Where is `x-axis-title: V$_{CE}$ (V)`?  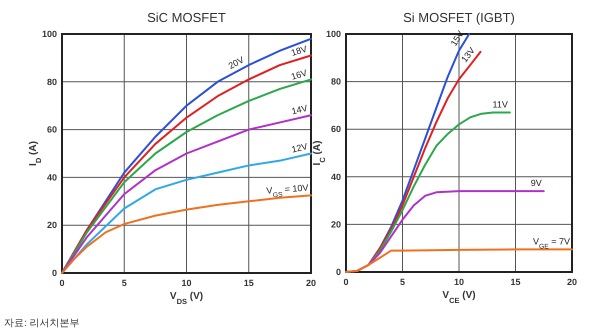
x-axis-title: V$_{CE}$ (V) is located at coordinates (459, 297).